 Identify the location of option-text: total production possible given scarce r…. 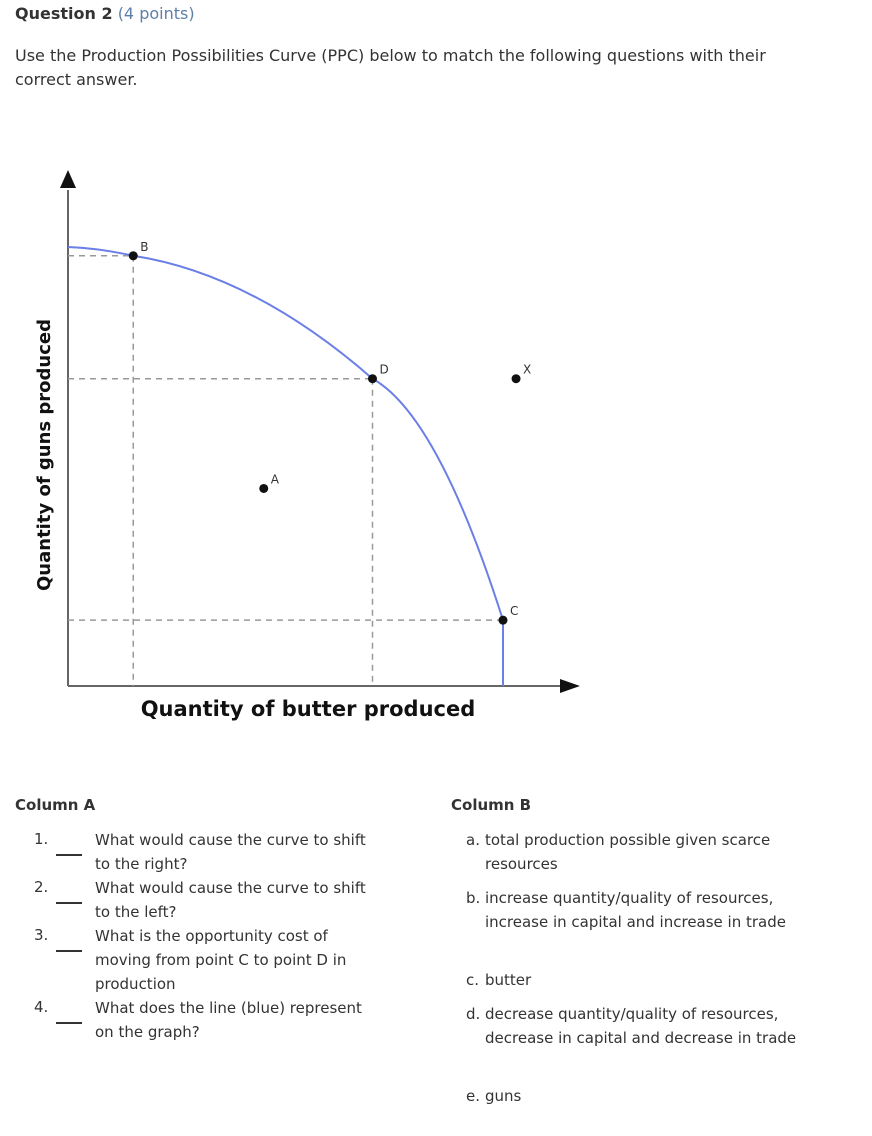
(628, 852).